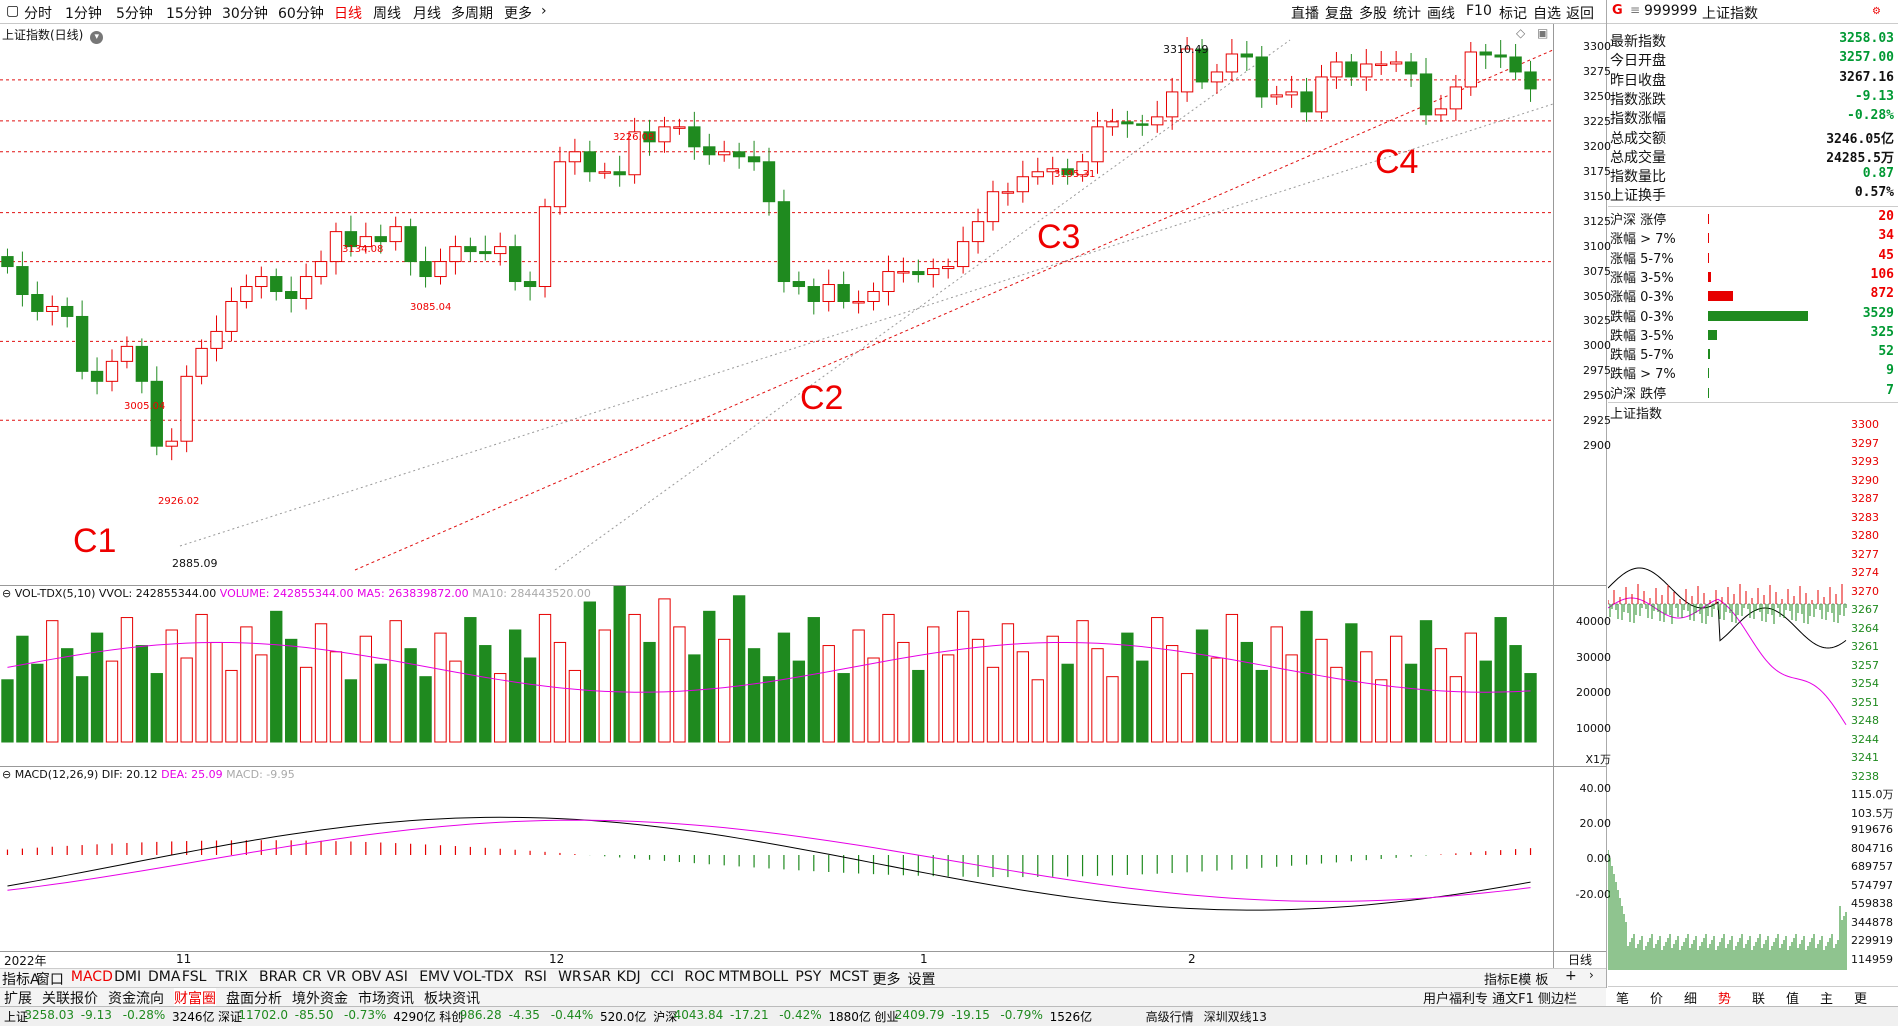 Image resolution: width=1898 pixels, height=1026 pixels. What do you see at coordinates (1657, 999) in the screenshot?
I see `panel-icon-tab: 价` at bounding box center [1657, 999].